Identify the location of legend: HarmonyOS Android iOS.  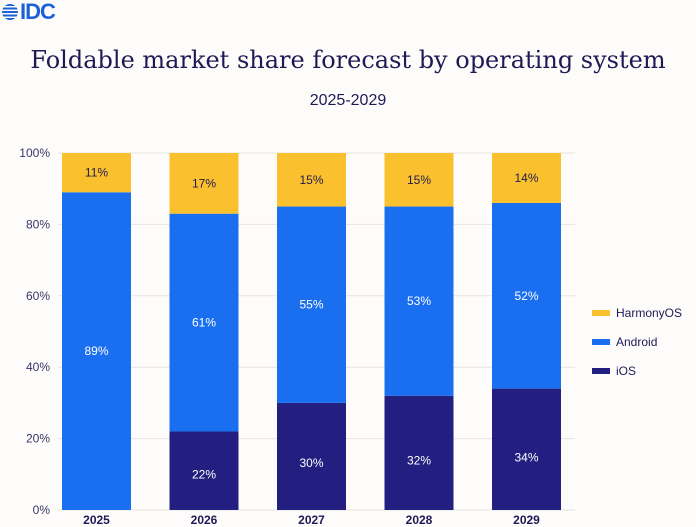
(637, 341).